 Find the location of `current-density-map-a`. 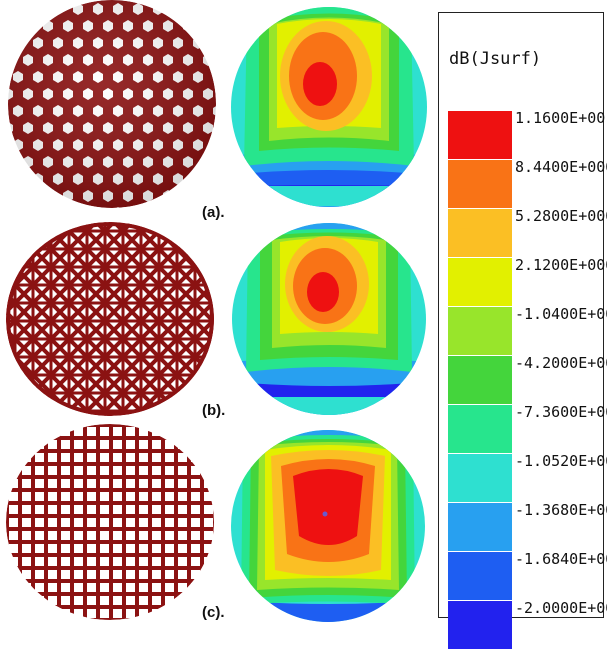

current-density-map-a is located at coordinates (329, 109).